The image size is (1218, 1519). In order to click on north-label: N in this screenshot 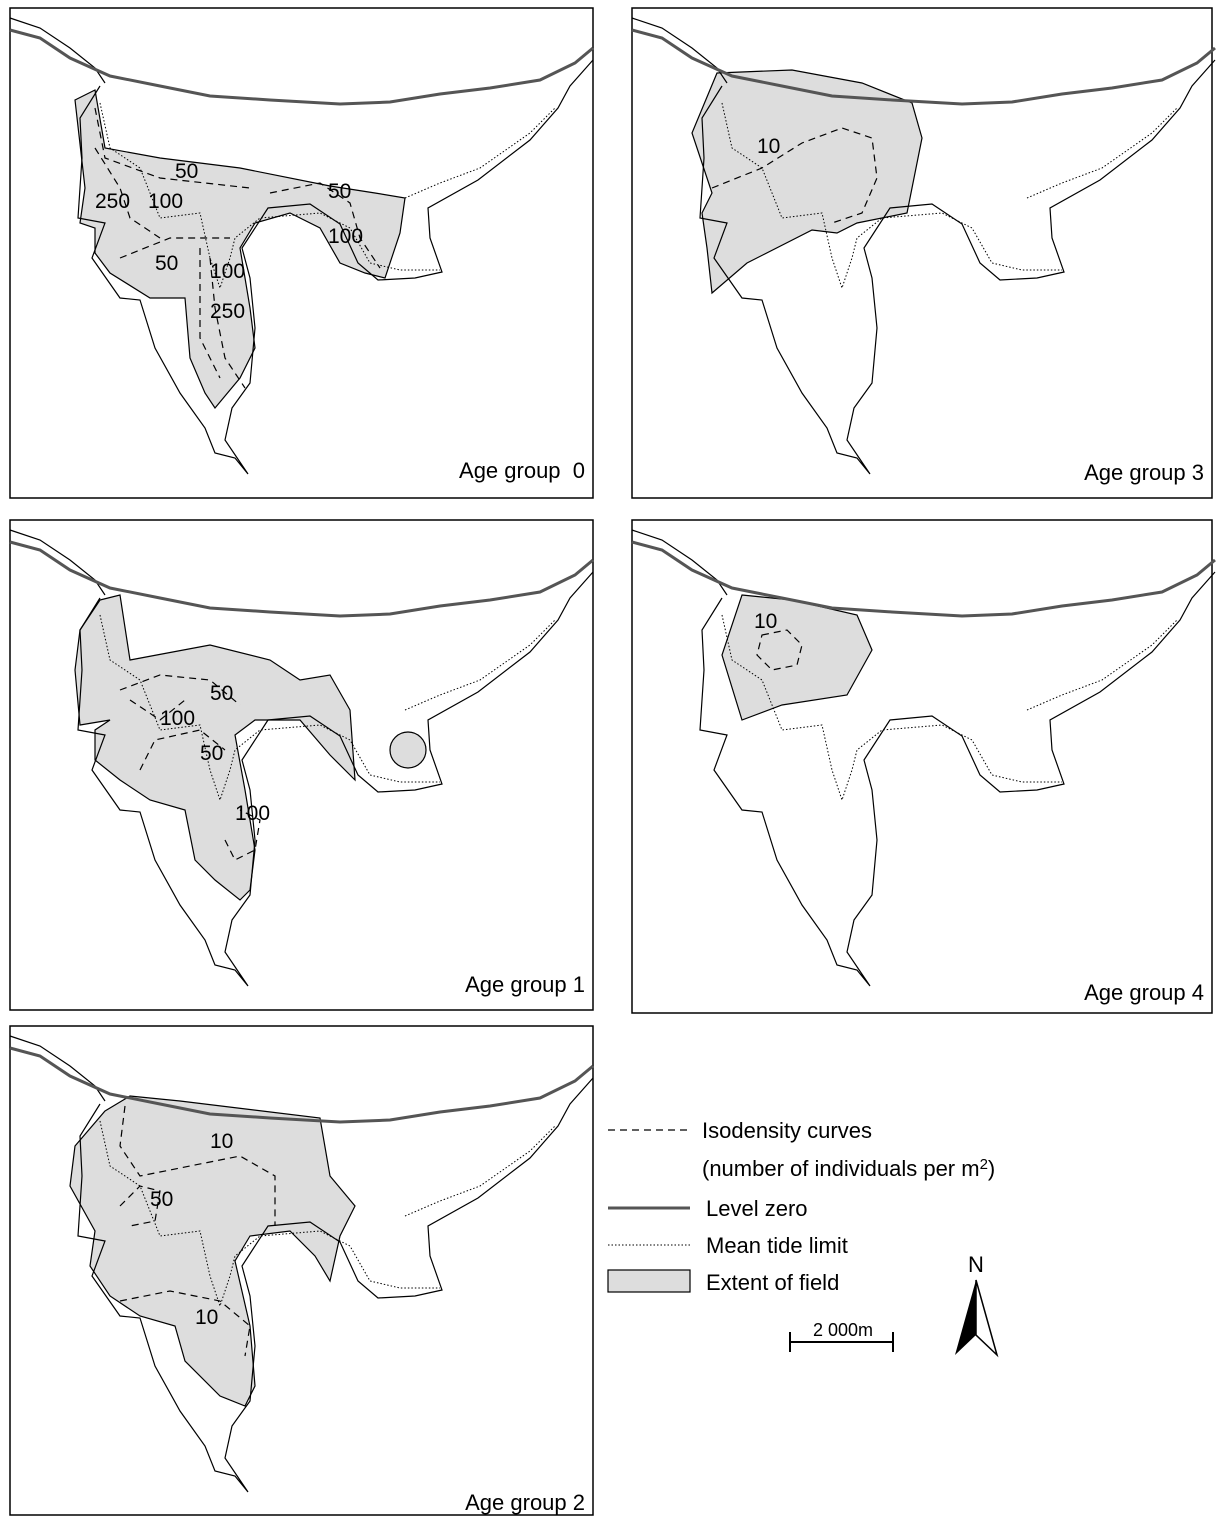, I will do `click(976, 1264)`.